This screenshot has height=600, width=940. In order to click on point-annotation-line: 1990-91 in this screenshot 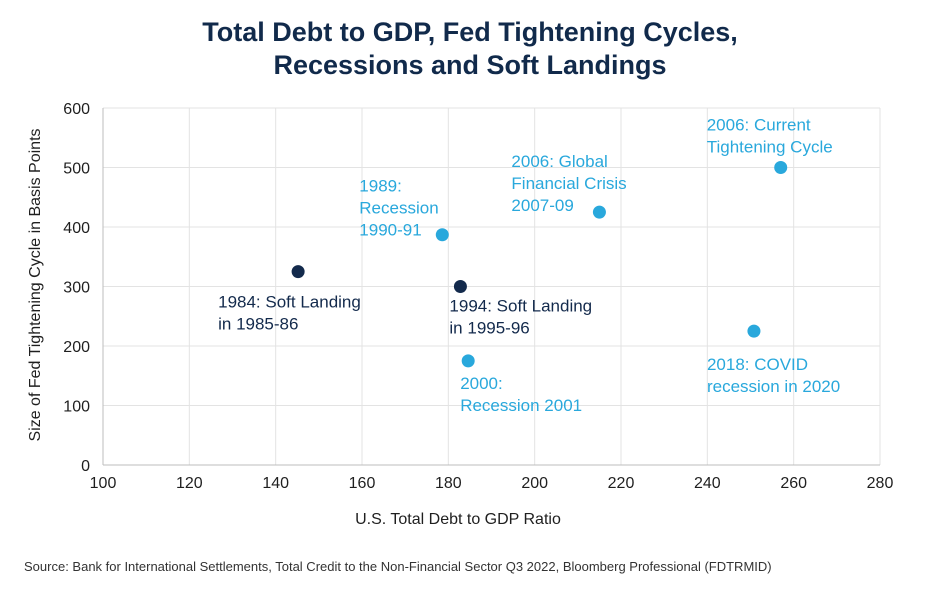, I will do `click(390, 230)`.